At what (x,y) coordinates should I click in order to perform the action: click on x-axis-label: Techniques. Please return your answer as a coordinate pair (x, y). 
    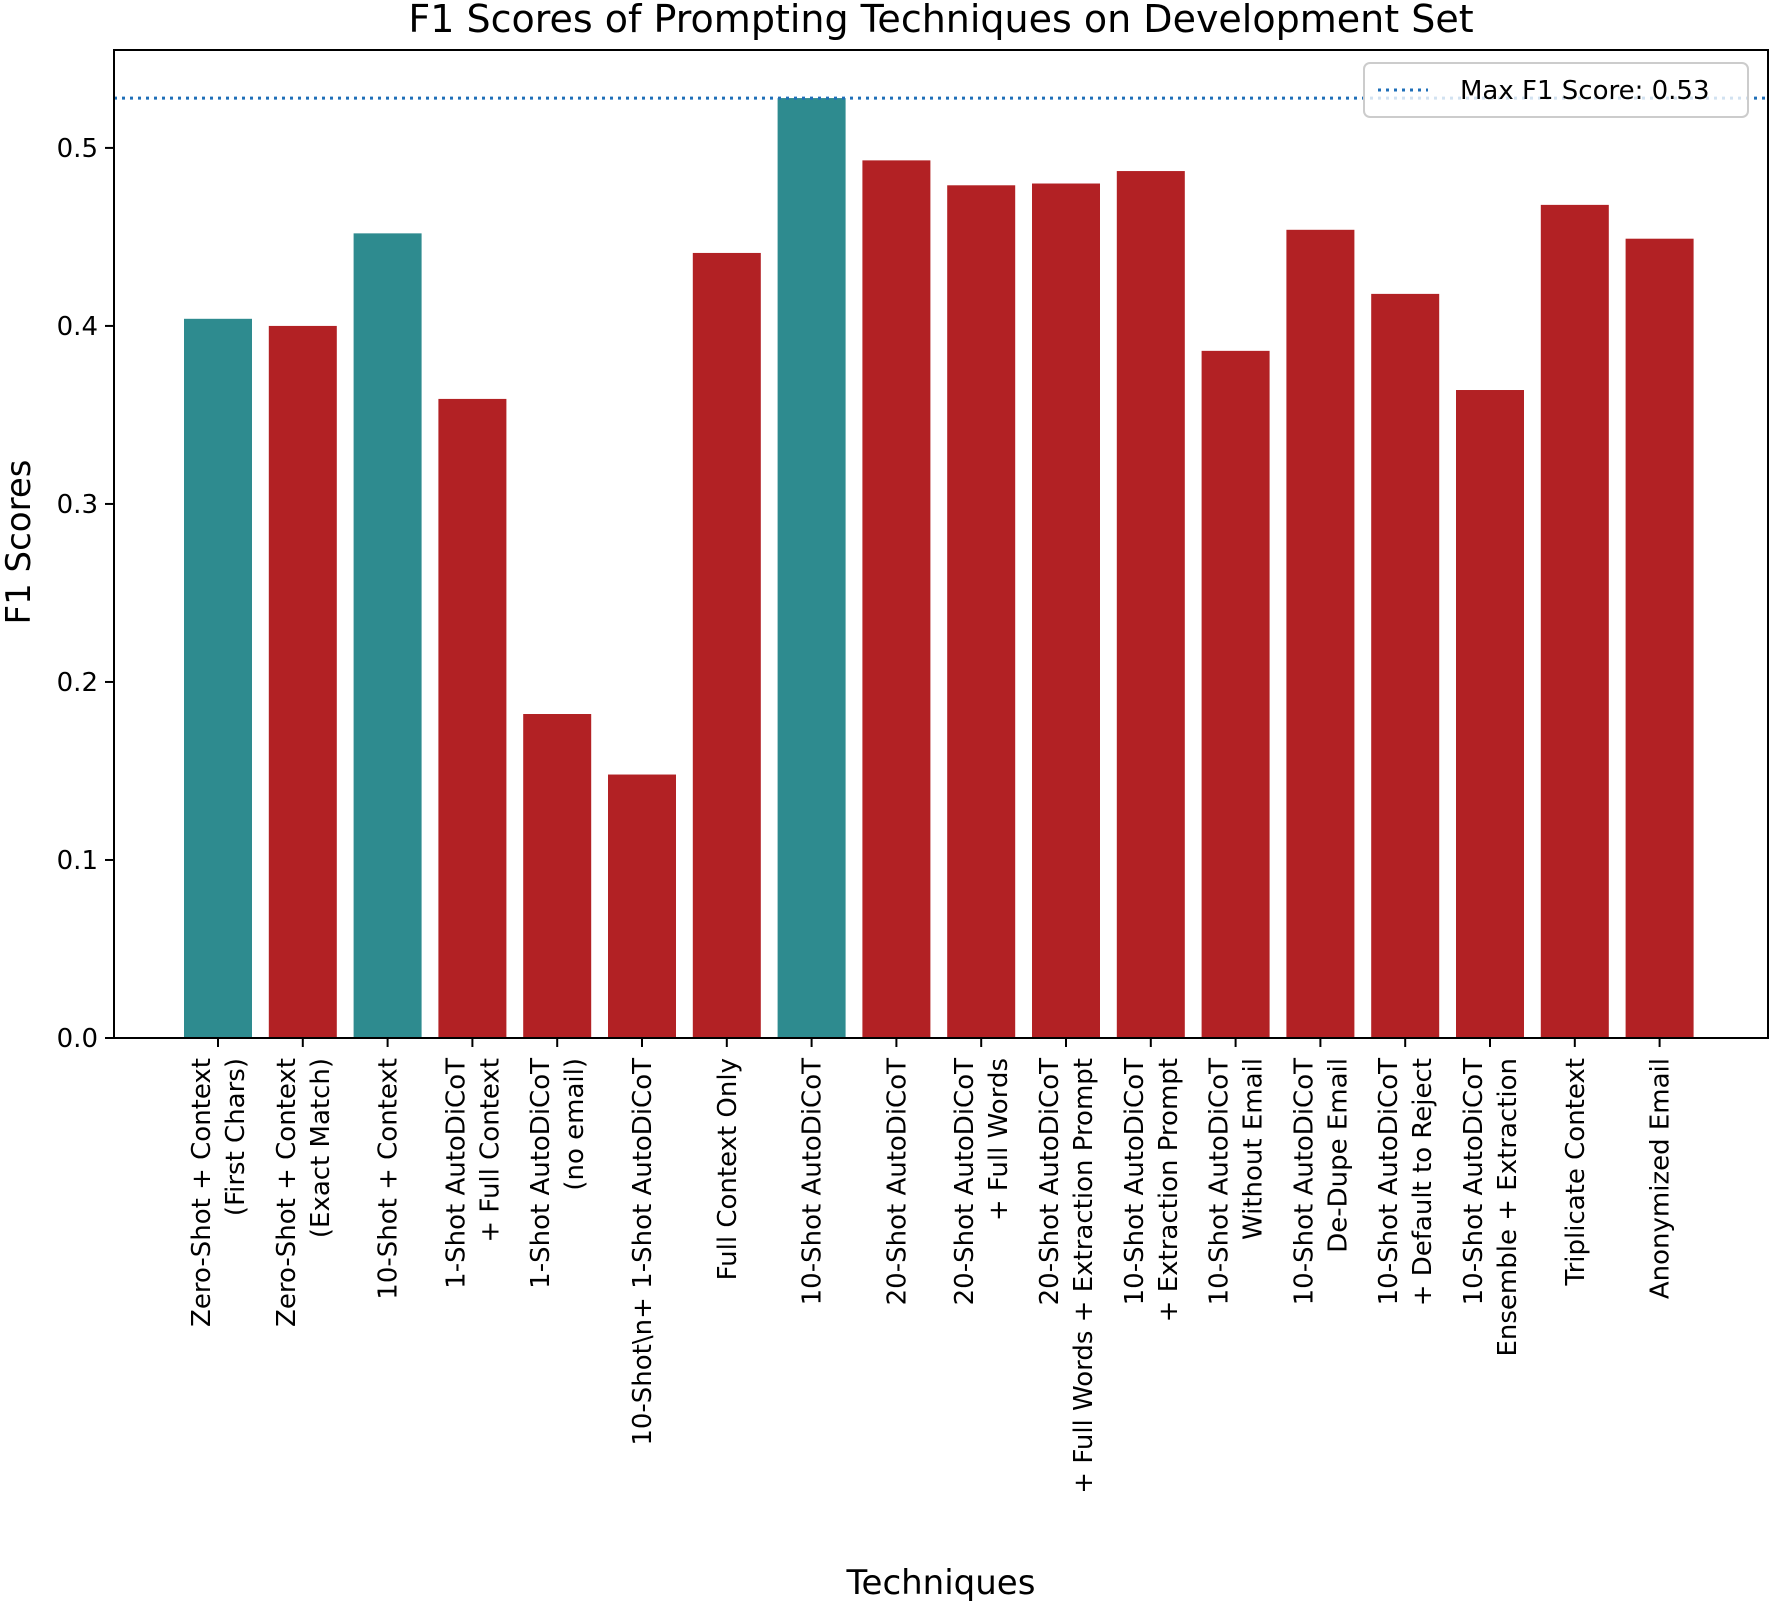
    Looking at the image, I should click on (941, 1583).